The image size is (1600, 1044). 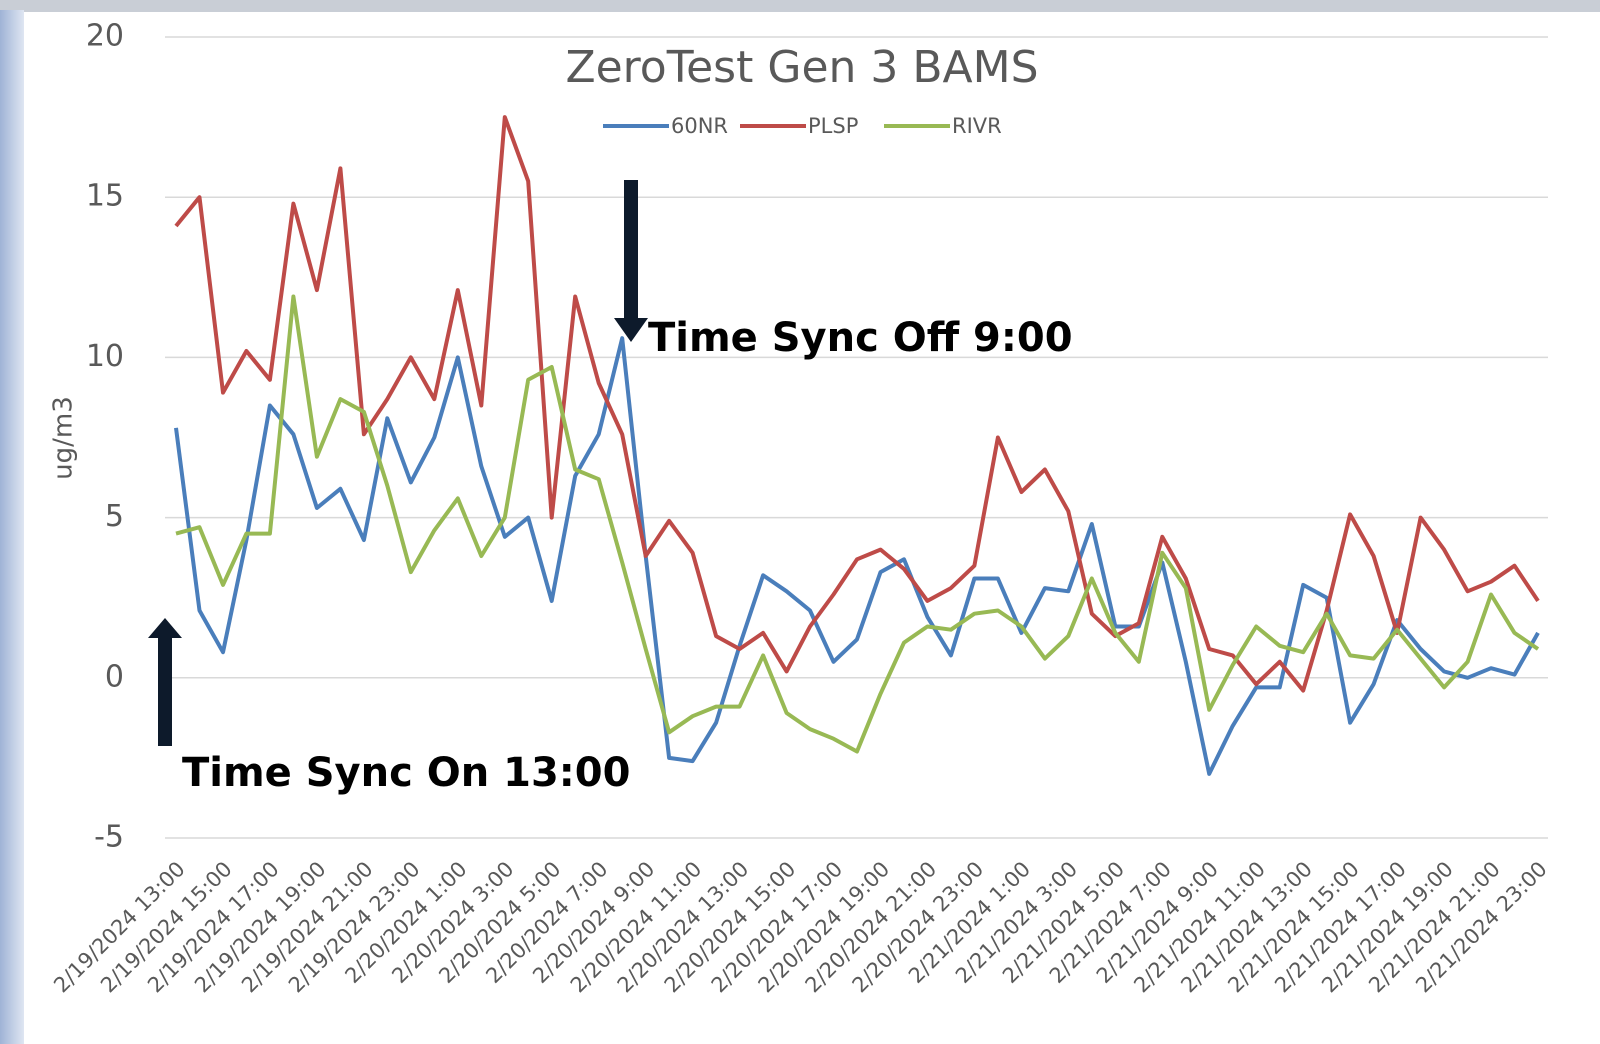 What do you see at coordinates (114, 676) in the screenshot?
I see `y-tick-label: 0` at bounding box center [114, 676].